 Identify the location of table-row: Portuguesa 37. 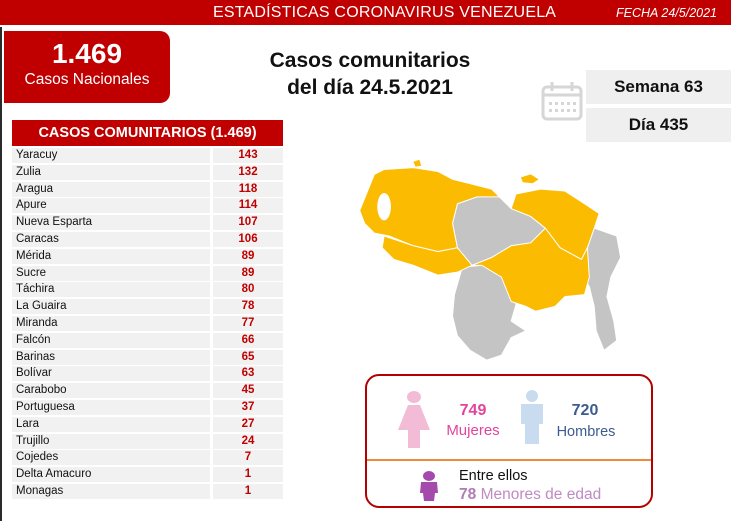
(147, 407).